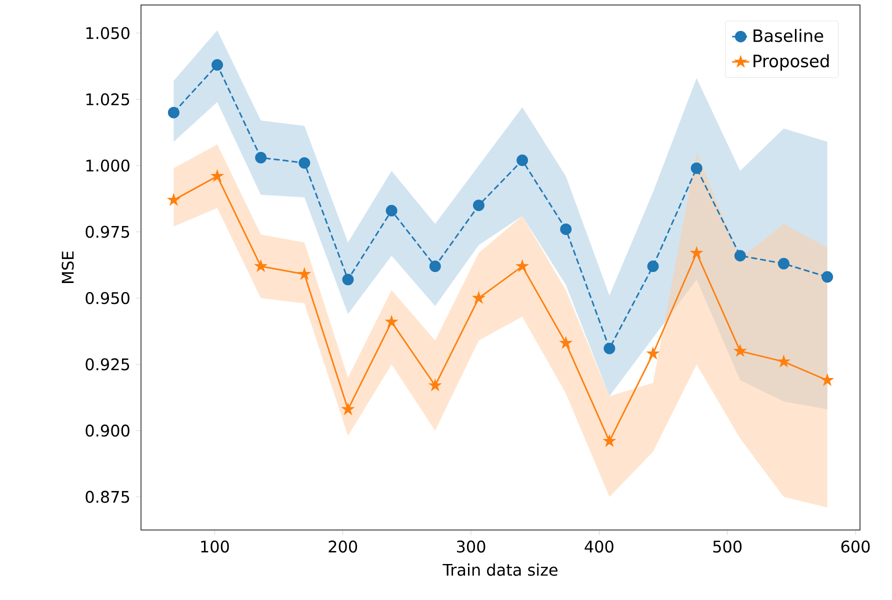  Describe the element at coordinates (108, 430) in the screenshot. I see `y-tick-label: 0.900` at that location.